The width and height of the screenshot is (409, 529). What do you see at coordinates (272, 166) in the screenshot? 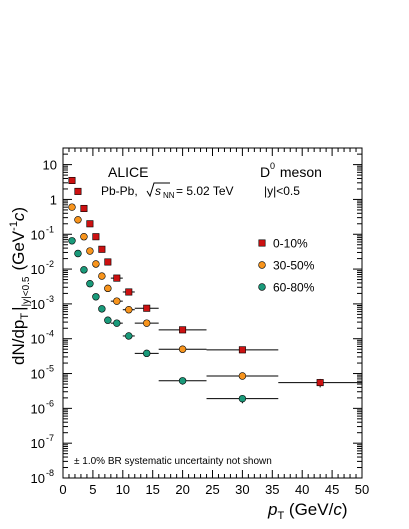
I see `svg-text: 0` at bounding box center [272, 166].